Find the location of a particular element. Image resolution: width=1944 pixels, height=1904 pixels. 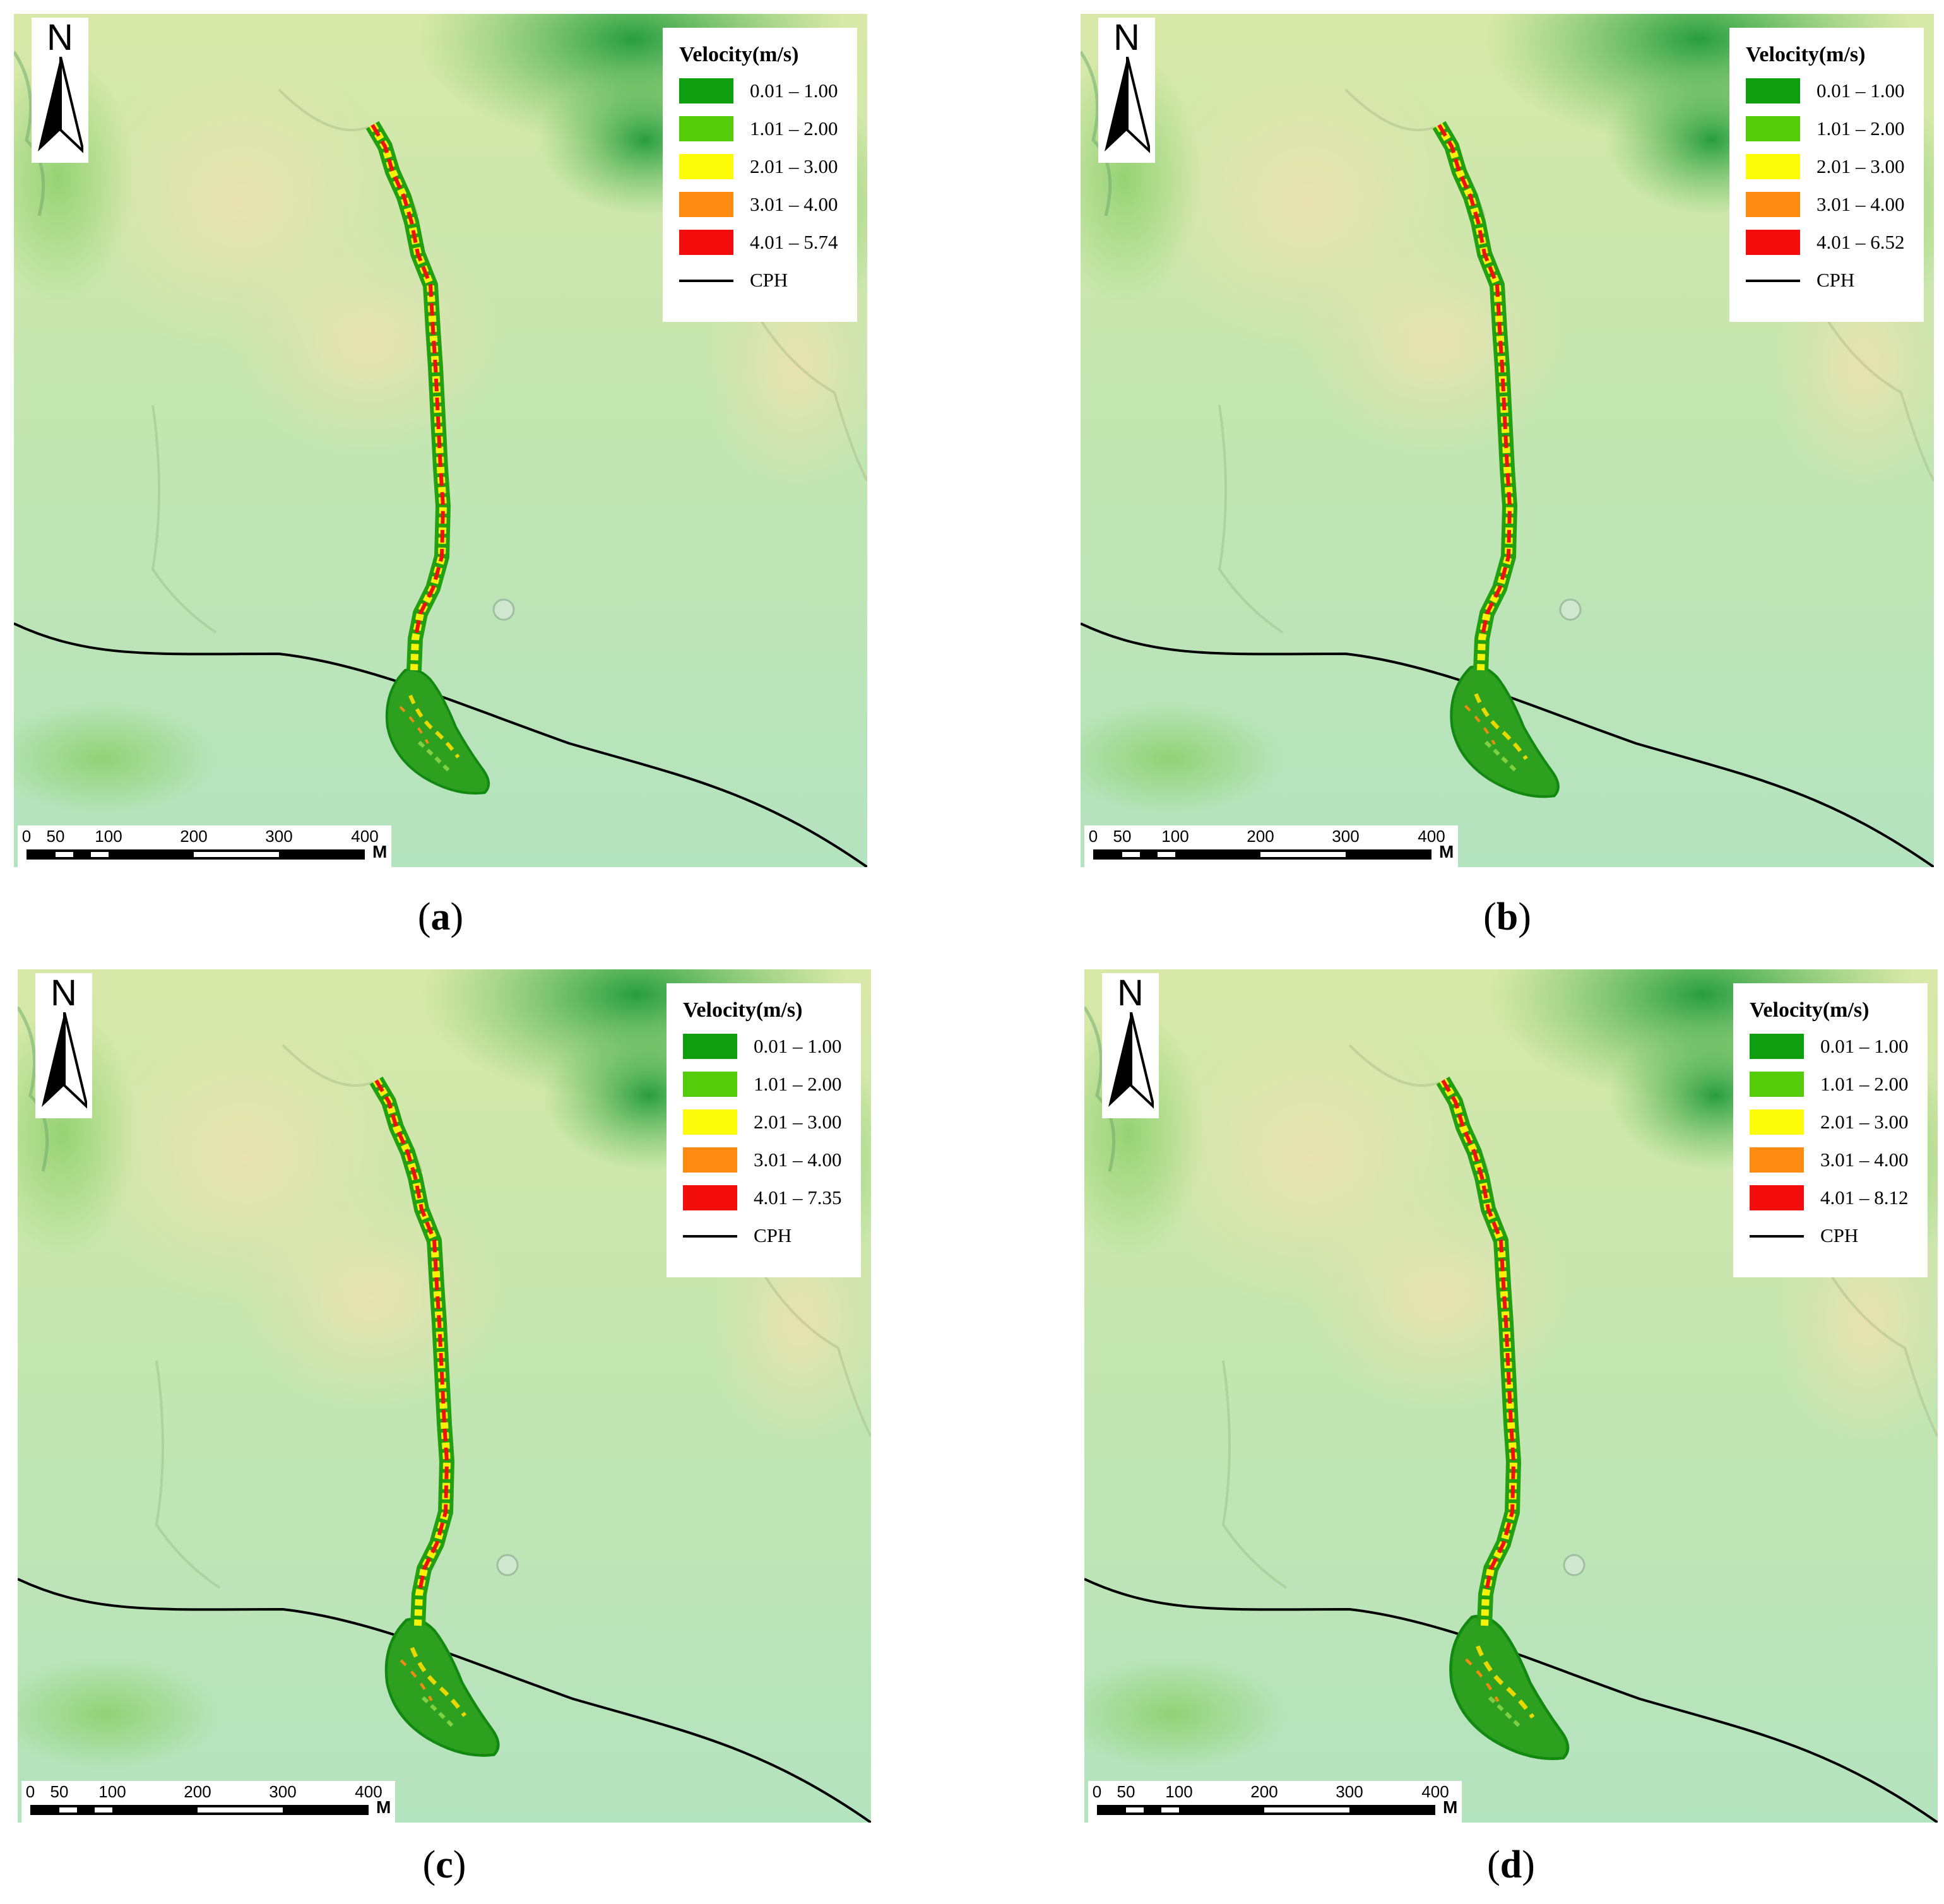

caption-c: (c) is located at coordinates (444, 1864).